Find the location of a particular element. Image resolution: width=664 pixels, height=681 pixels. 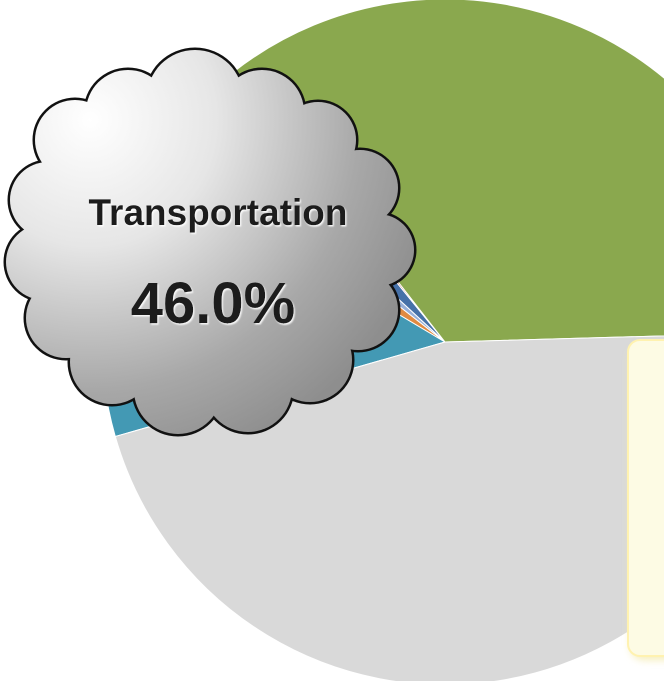

annotation-label: Transportation is located at coordinates (217, 212).